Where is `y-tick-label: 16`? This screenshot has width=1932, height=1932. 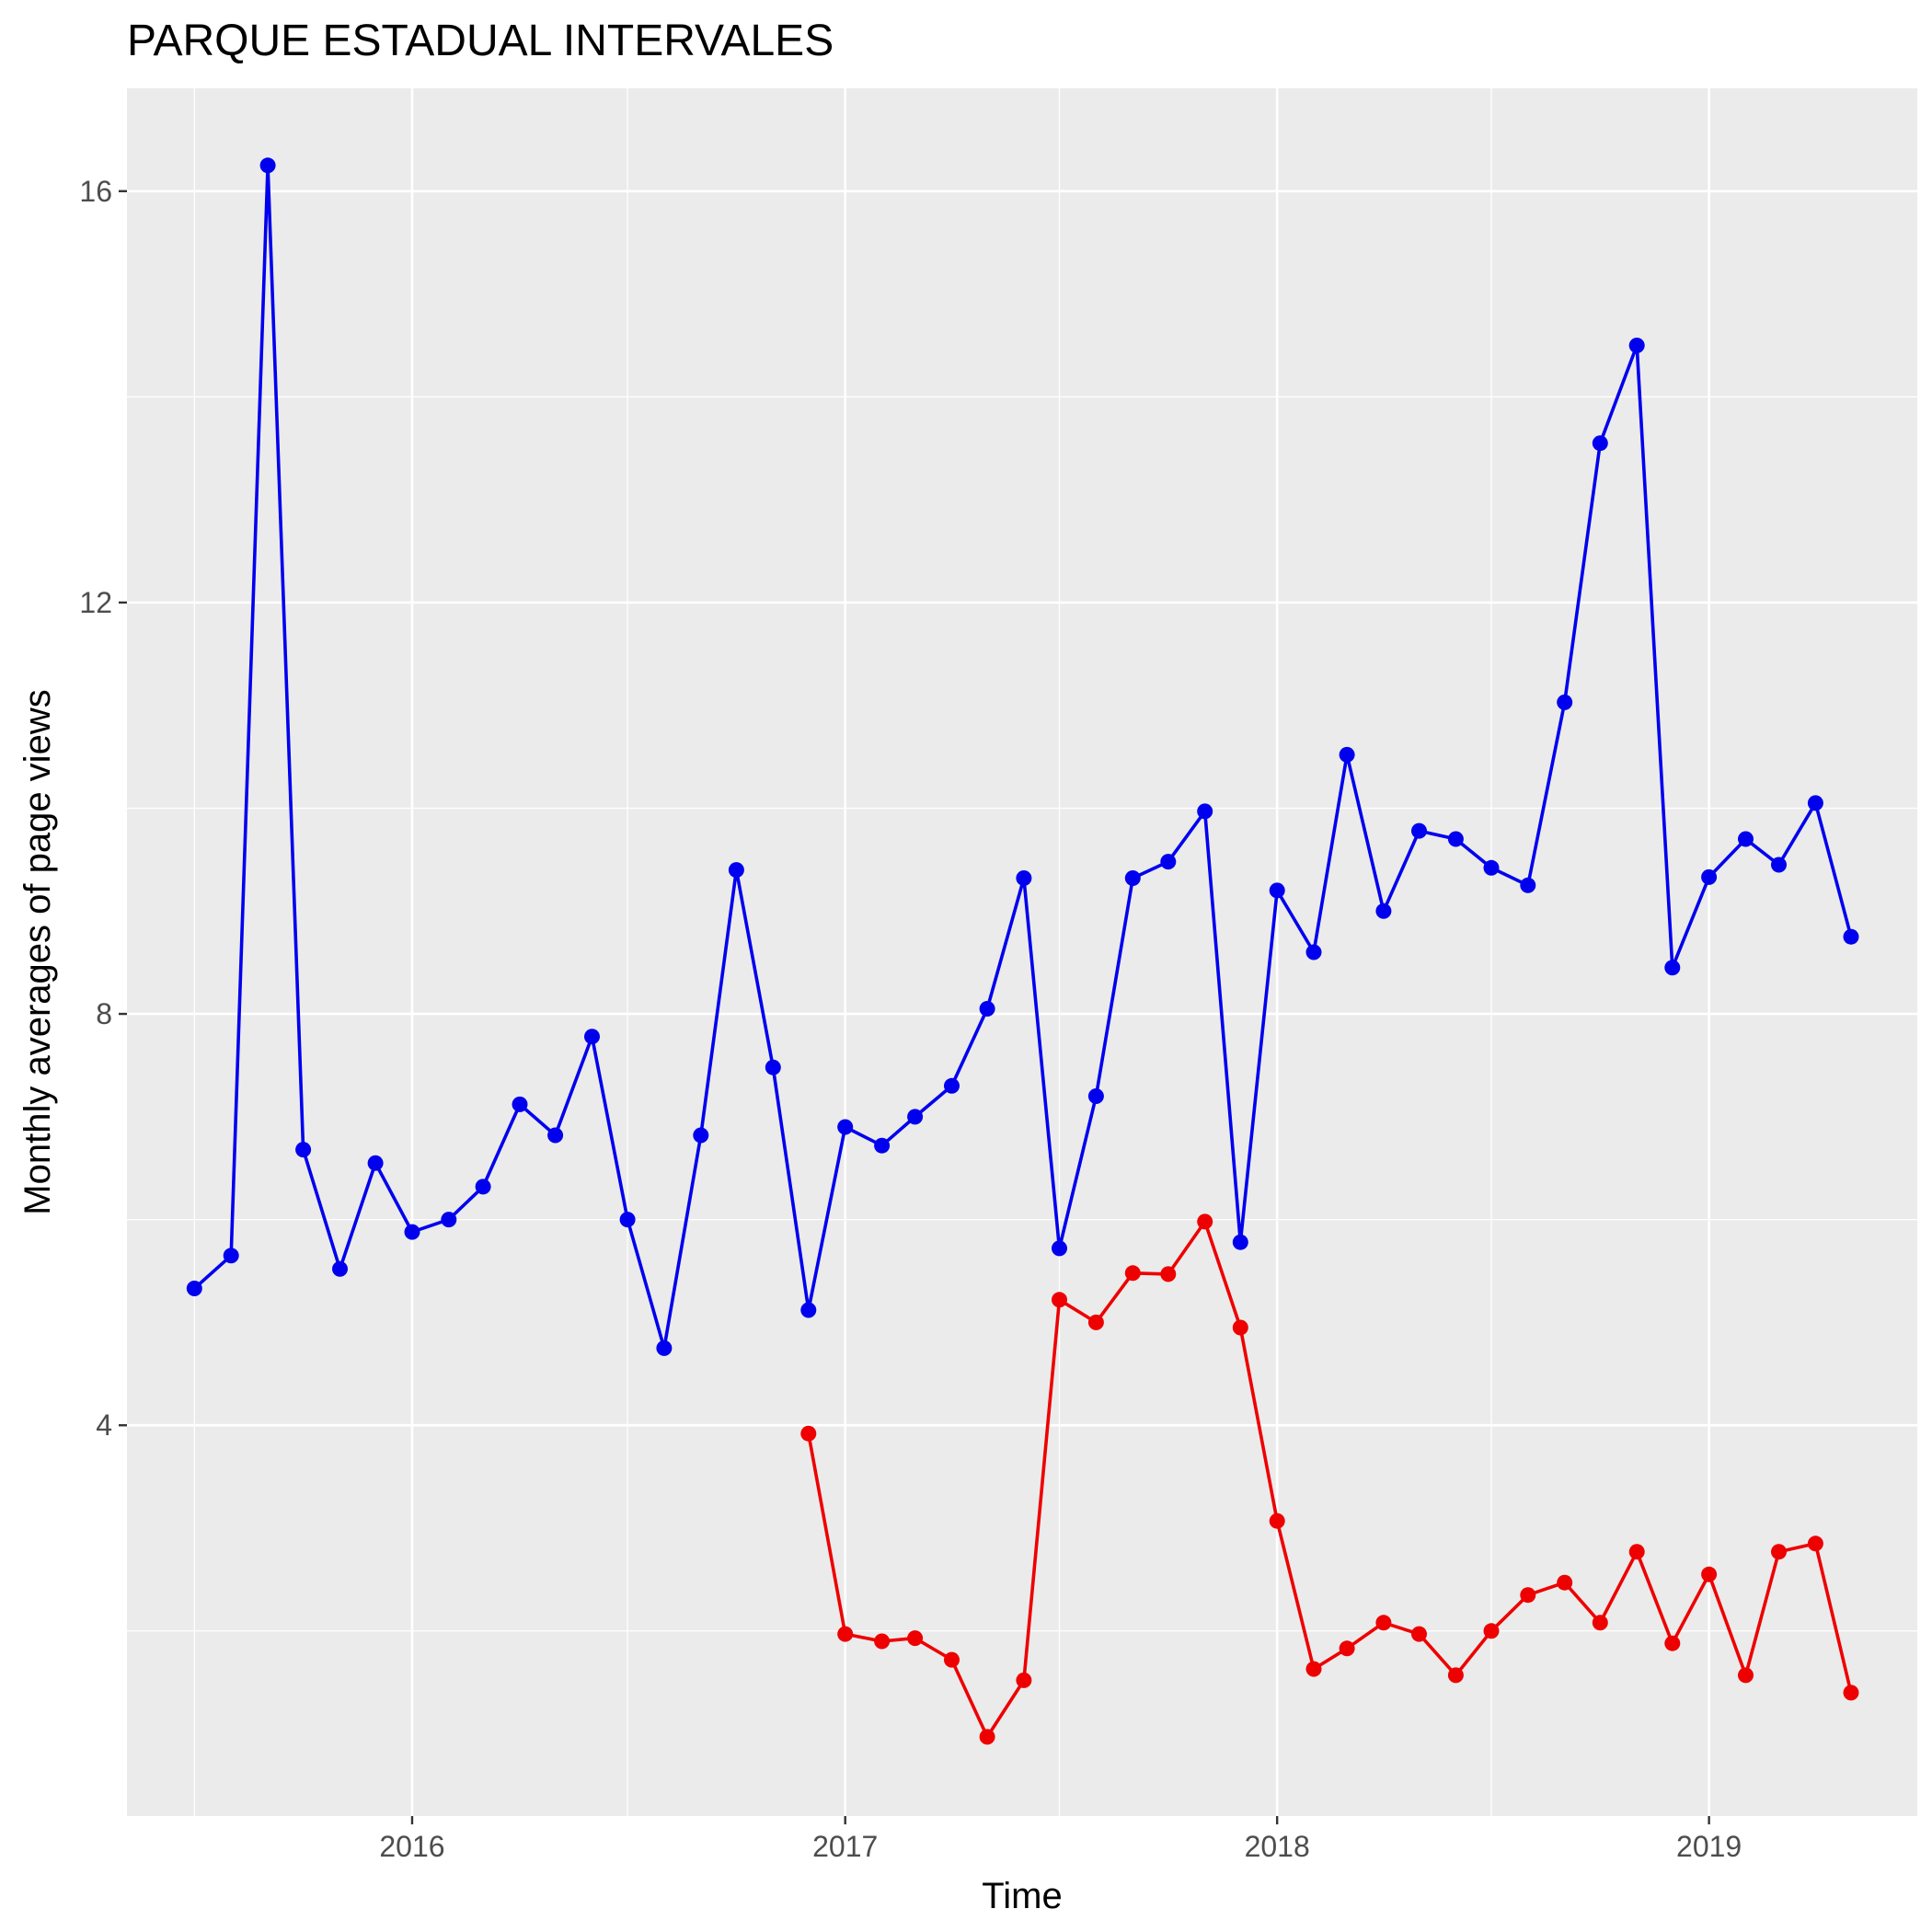 y-tick-label: 16 is located at coordinates (95, 191).